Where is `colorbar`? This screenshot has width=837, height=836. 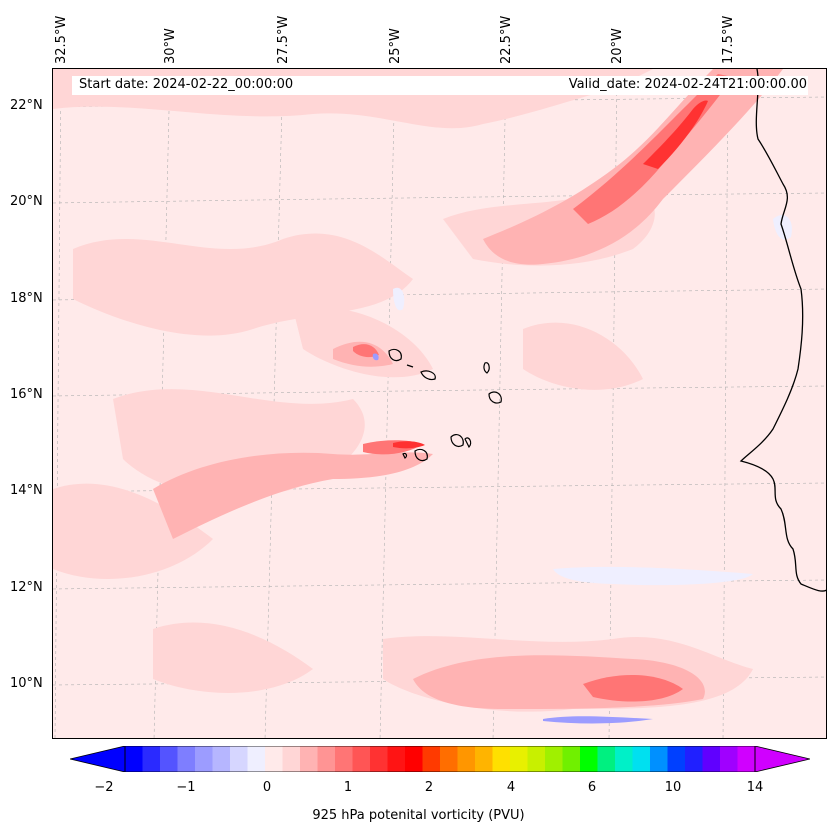 colorbar is located at coordinates (440, 759).